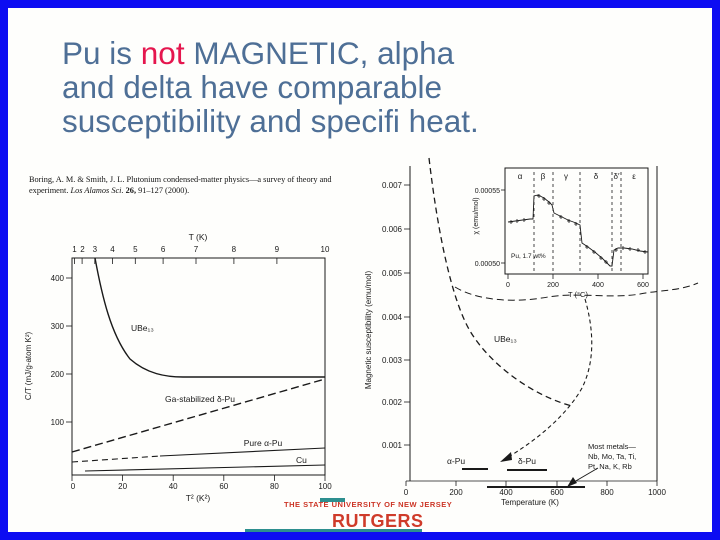  Describe the element at coordinates (575, 276) in the screenshot. I see `inset-x-ticks` at that location.